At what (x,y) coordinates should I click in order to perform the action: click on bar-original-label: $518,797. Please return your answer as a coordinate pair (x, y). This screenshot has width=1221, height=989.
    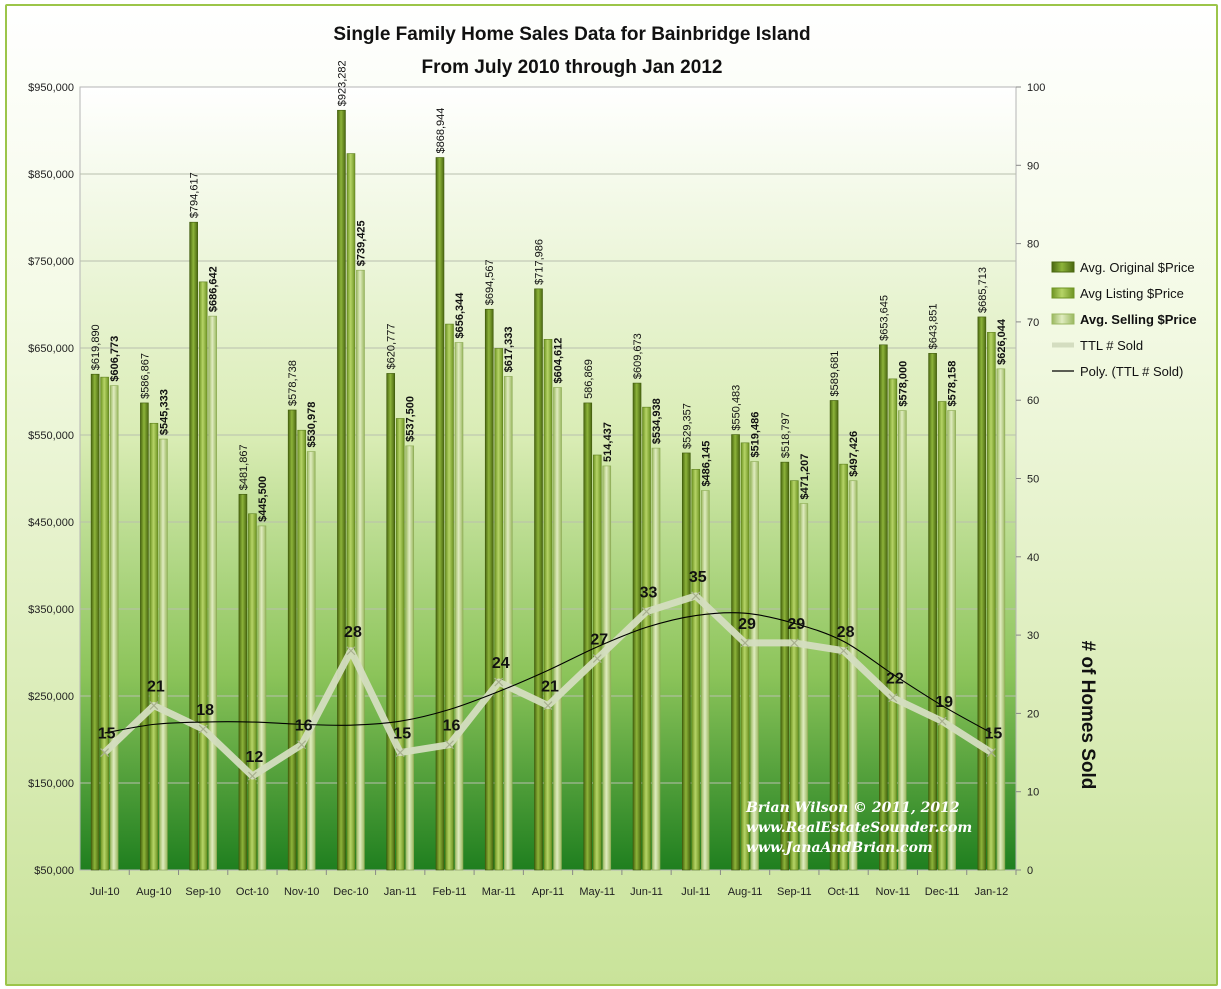
    Looking at the image, I should click on (786, 435).